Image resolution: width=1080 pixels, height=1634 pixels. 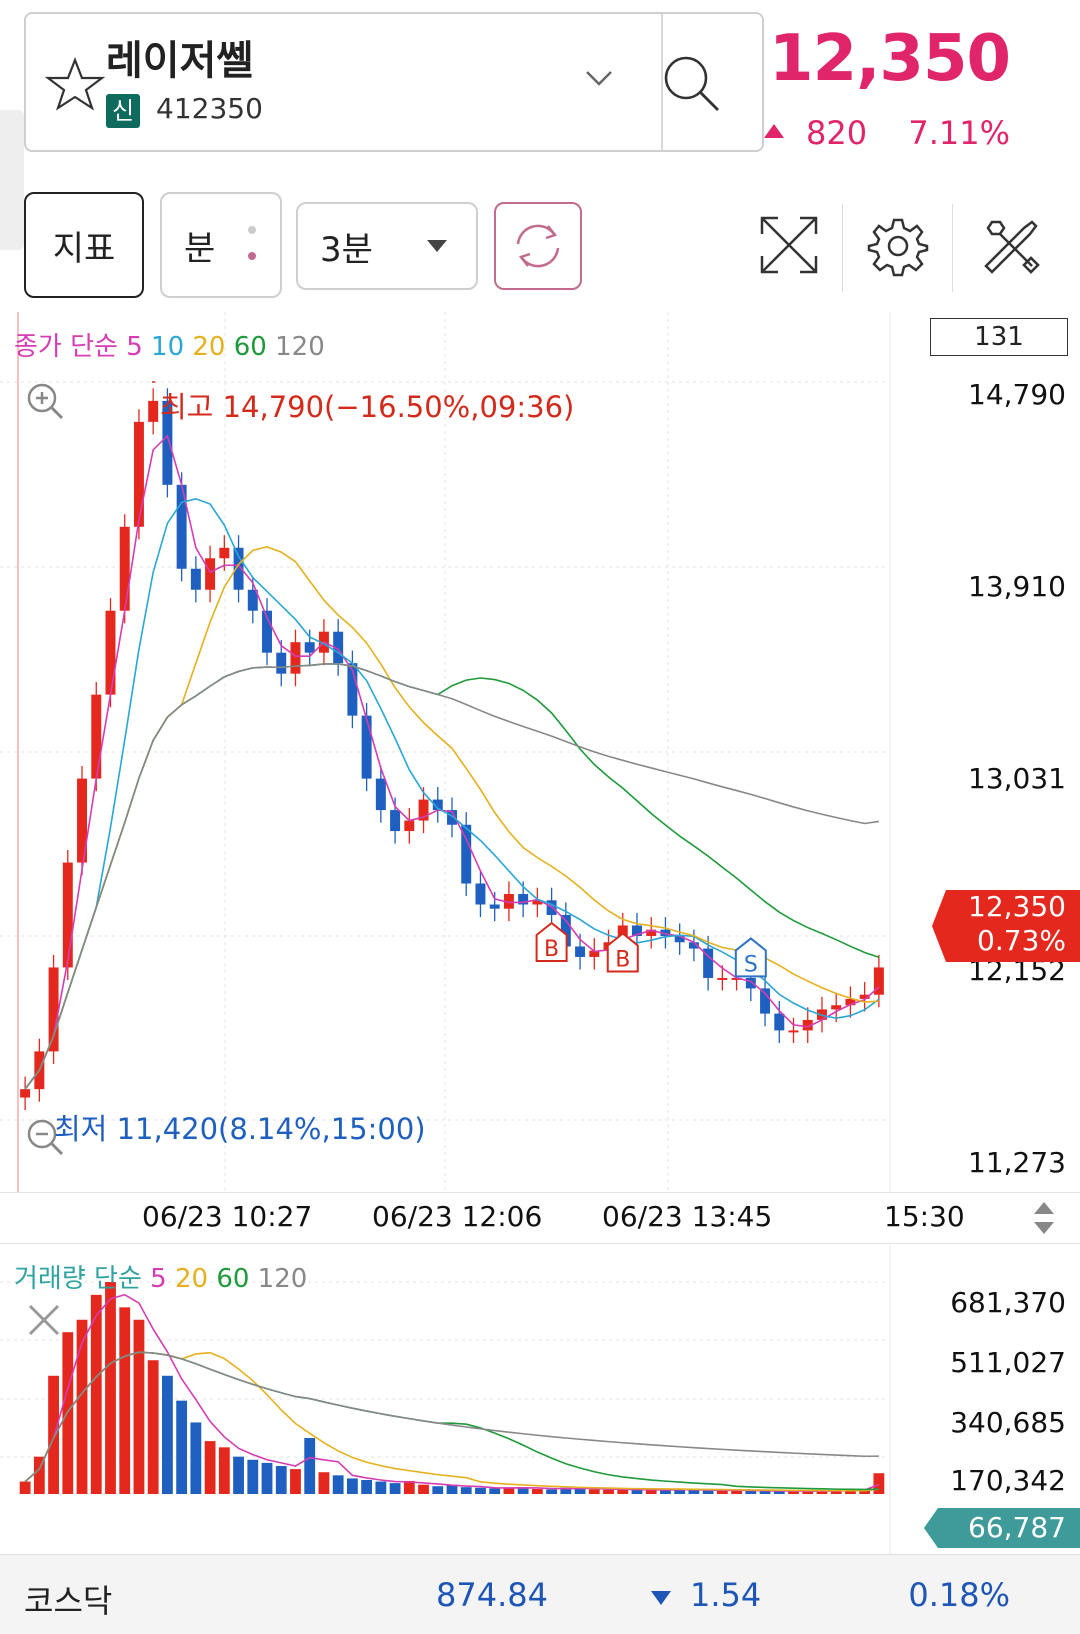 I want to click on volume-legend: 거래량 단순 5 20 60 120, so click(x=160, y=1276).